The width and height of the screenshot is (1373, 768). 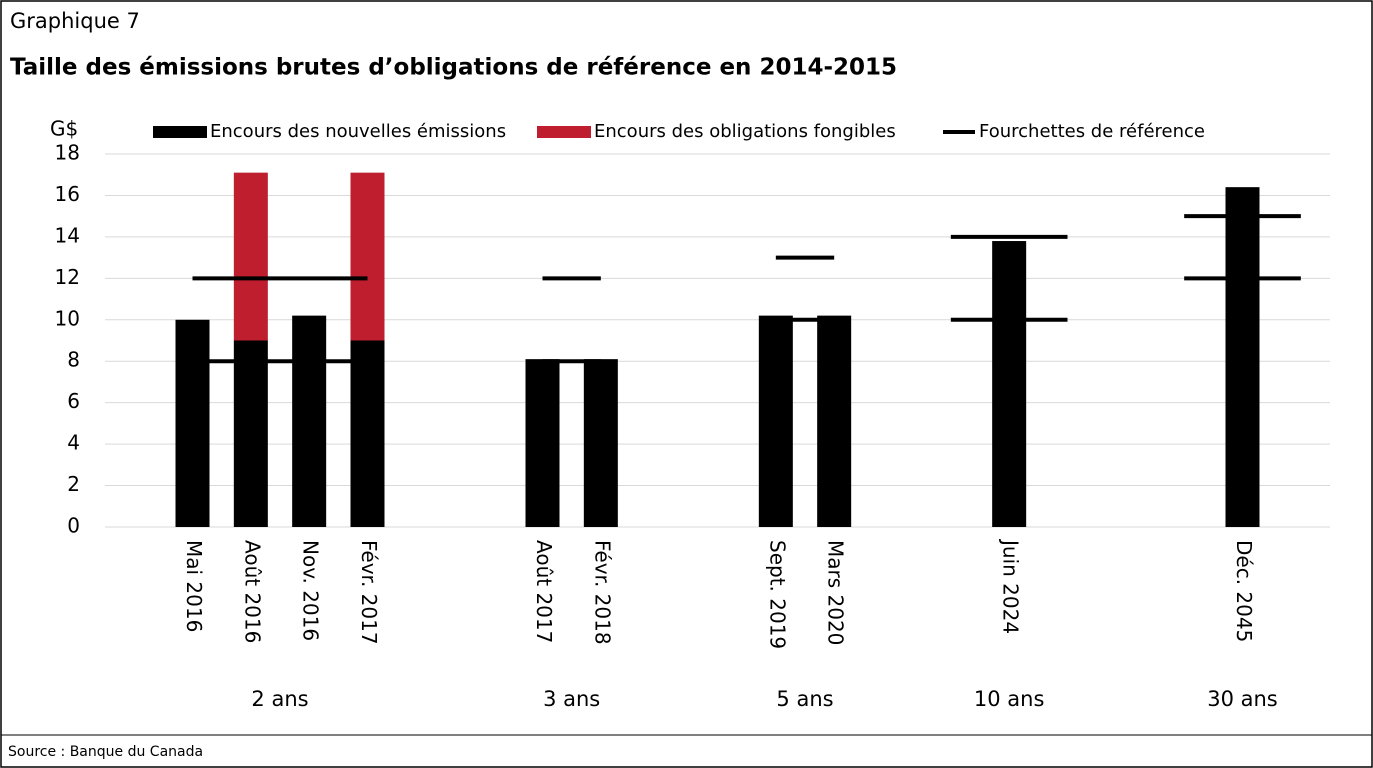 I want to click on y-tick-label: 6, so click(x=73, y=401).